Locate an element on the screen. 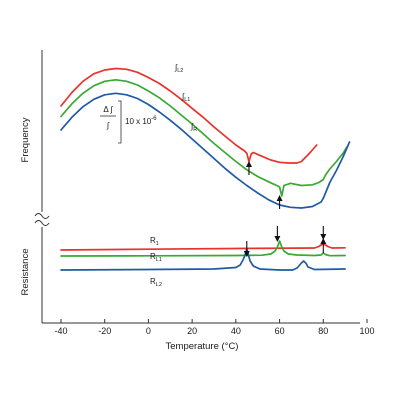  y-axis-title-frequency: Frequency is located at coordinates (25, 139).